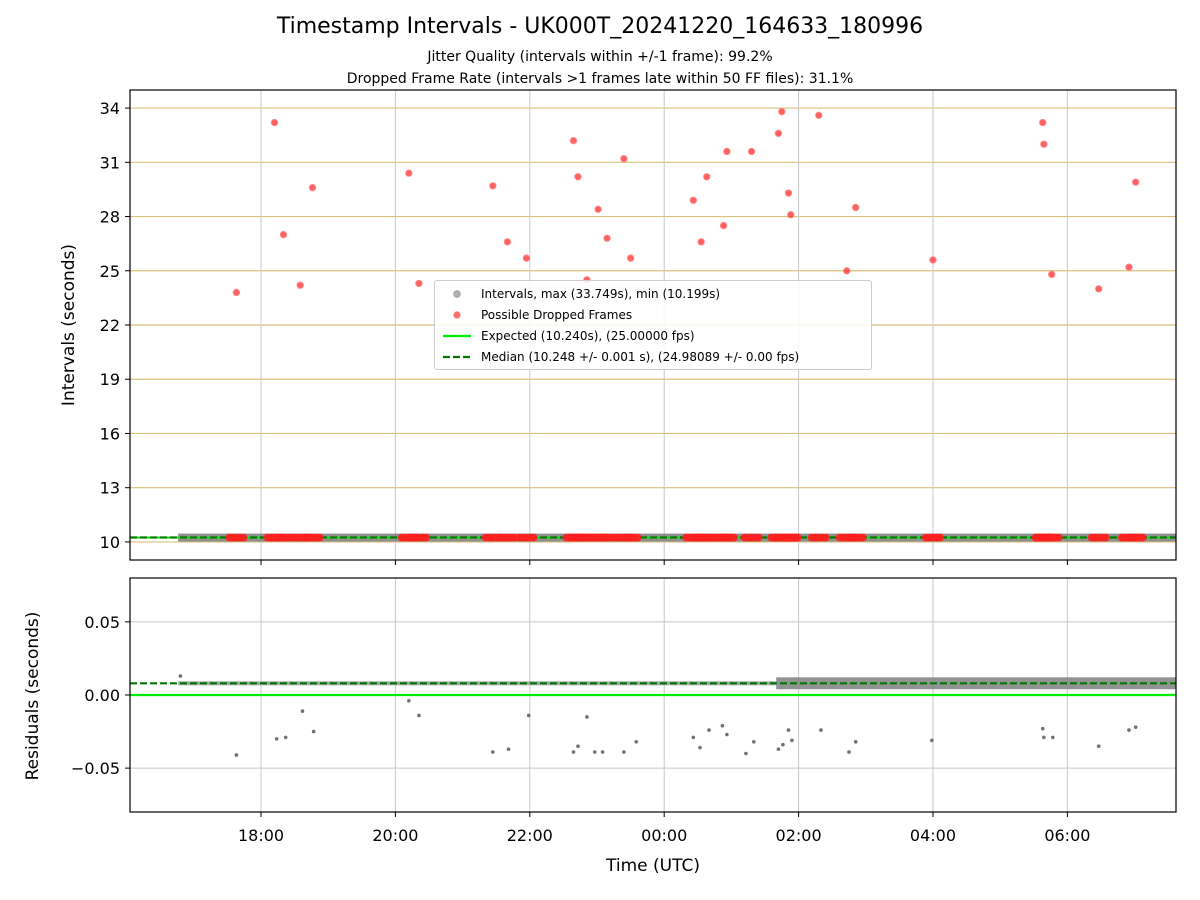  I want to click on y-tick-label-intervals: 22, so click(110, 325).